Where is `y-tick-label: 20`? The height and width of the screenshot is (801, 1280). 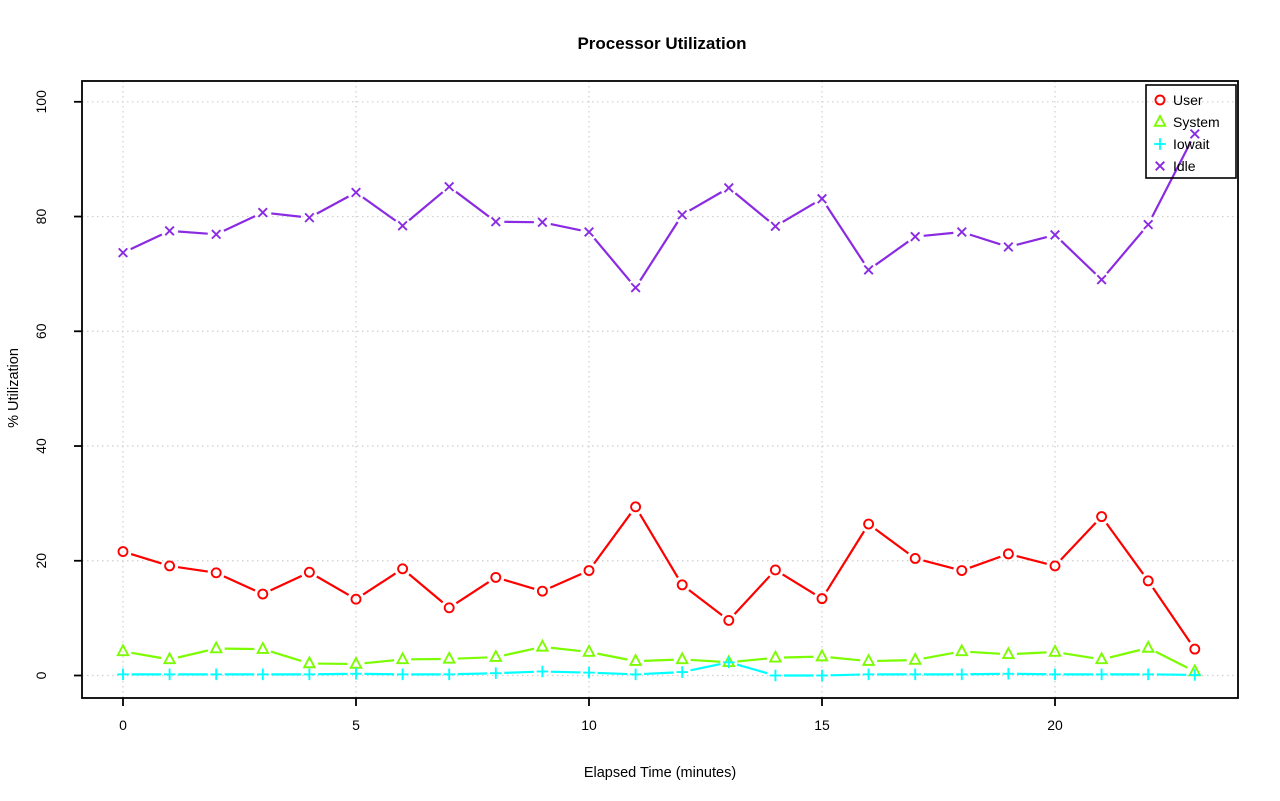 y-tick-label: 20 is located at coordinates (41, 561).